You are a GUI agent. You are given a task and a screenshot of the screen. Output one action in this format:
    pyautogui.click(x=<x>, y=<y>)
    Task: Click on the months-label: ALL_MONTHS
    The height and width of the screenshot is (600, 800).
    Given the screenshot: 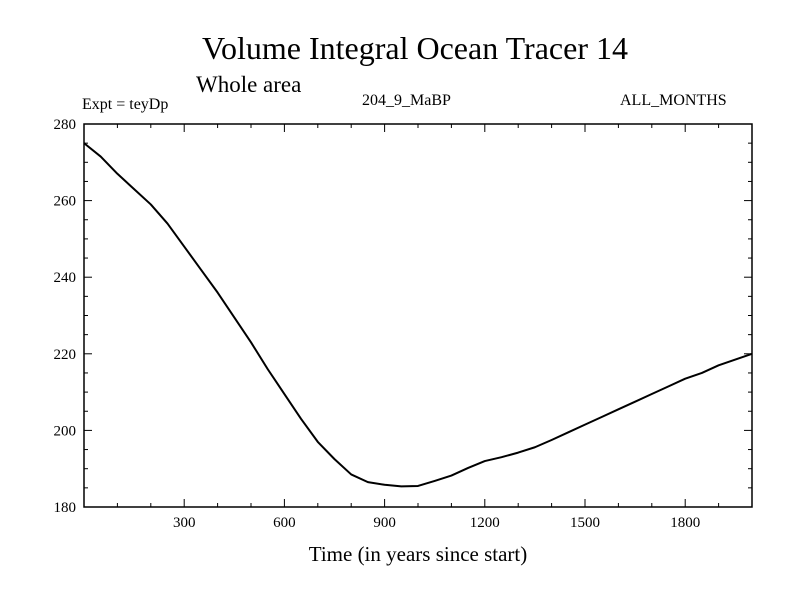 What is the action you would take?
    pyautogui.click(x=673, y=100)
    